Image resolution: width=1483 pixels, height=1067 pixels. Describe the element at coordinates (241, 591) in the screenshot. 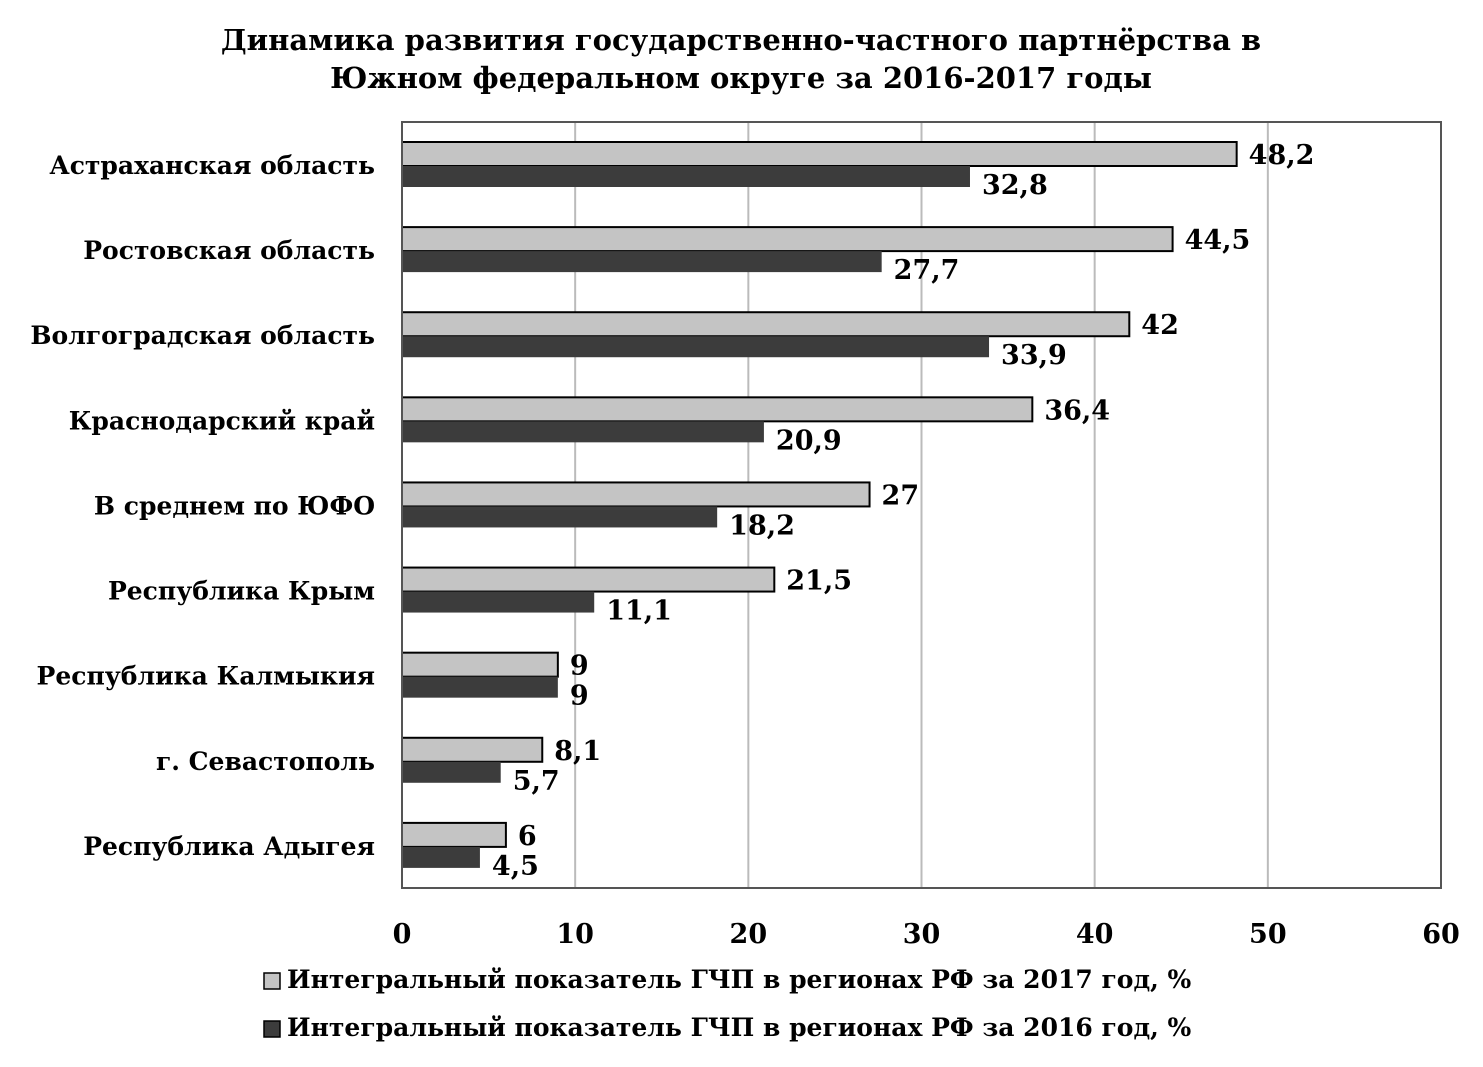

I see `category-label: Республика Крым` at that location.